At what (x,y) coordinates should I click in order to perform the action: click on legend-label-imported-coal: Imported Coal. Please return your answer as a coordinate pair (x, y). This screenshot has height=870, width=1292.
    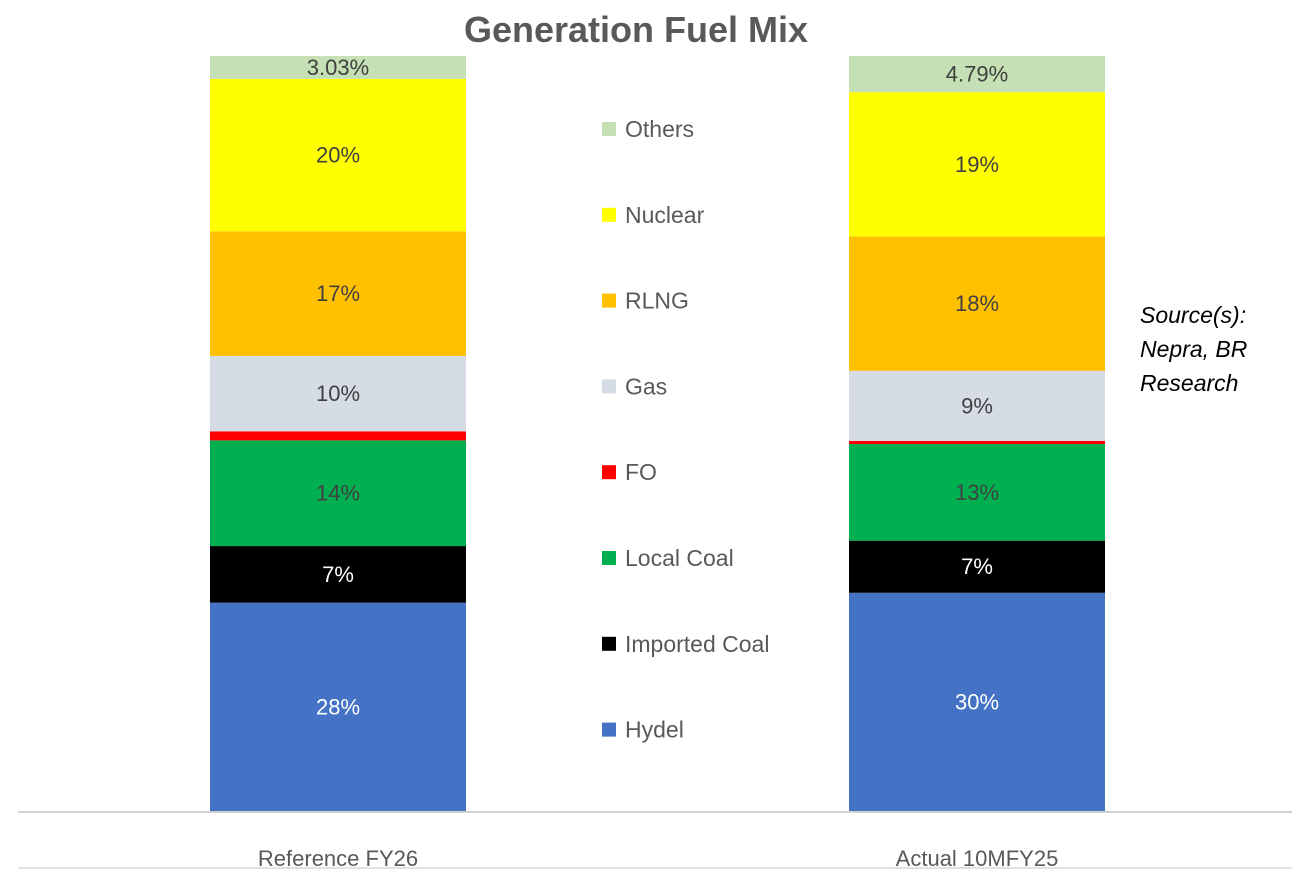
    Looking at the image, I should click on (697, 644).